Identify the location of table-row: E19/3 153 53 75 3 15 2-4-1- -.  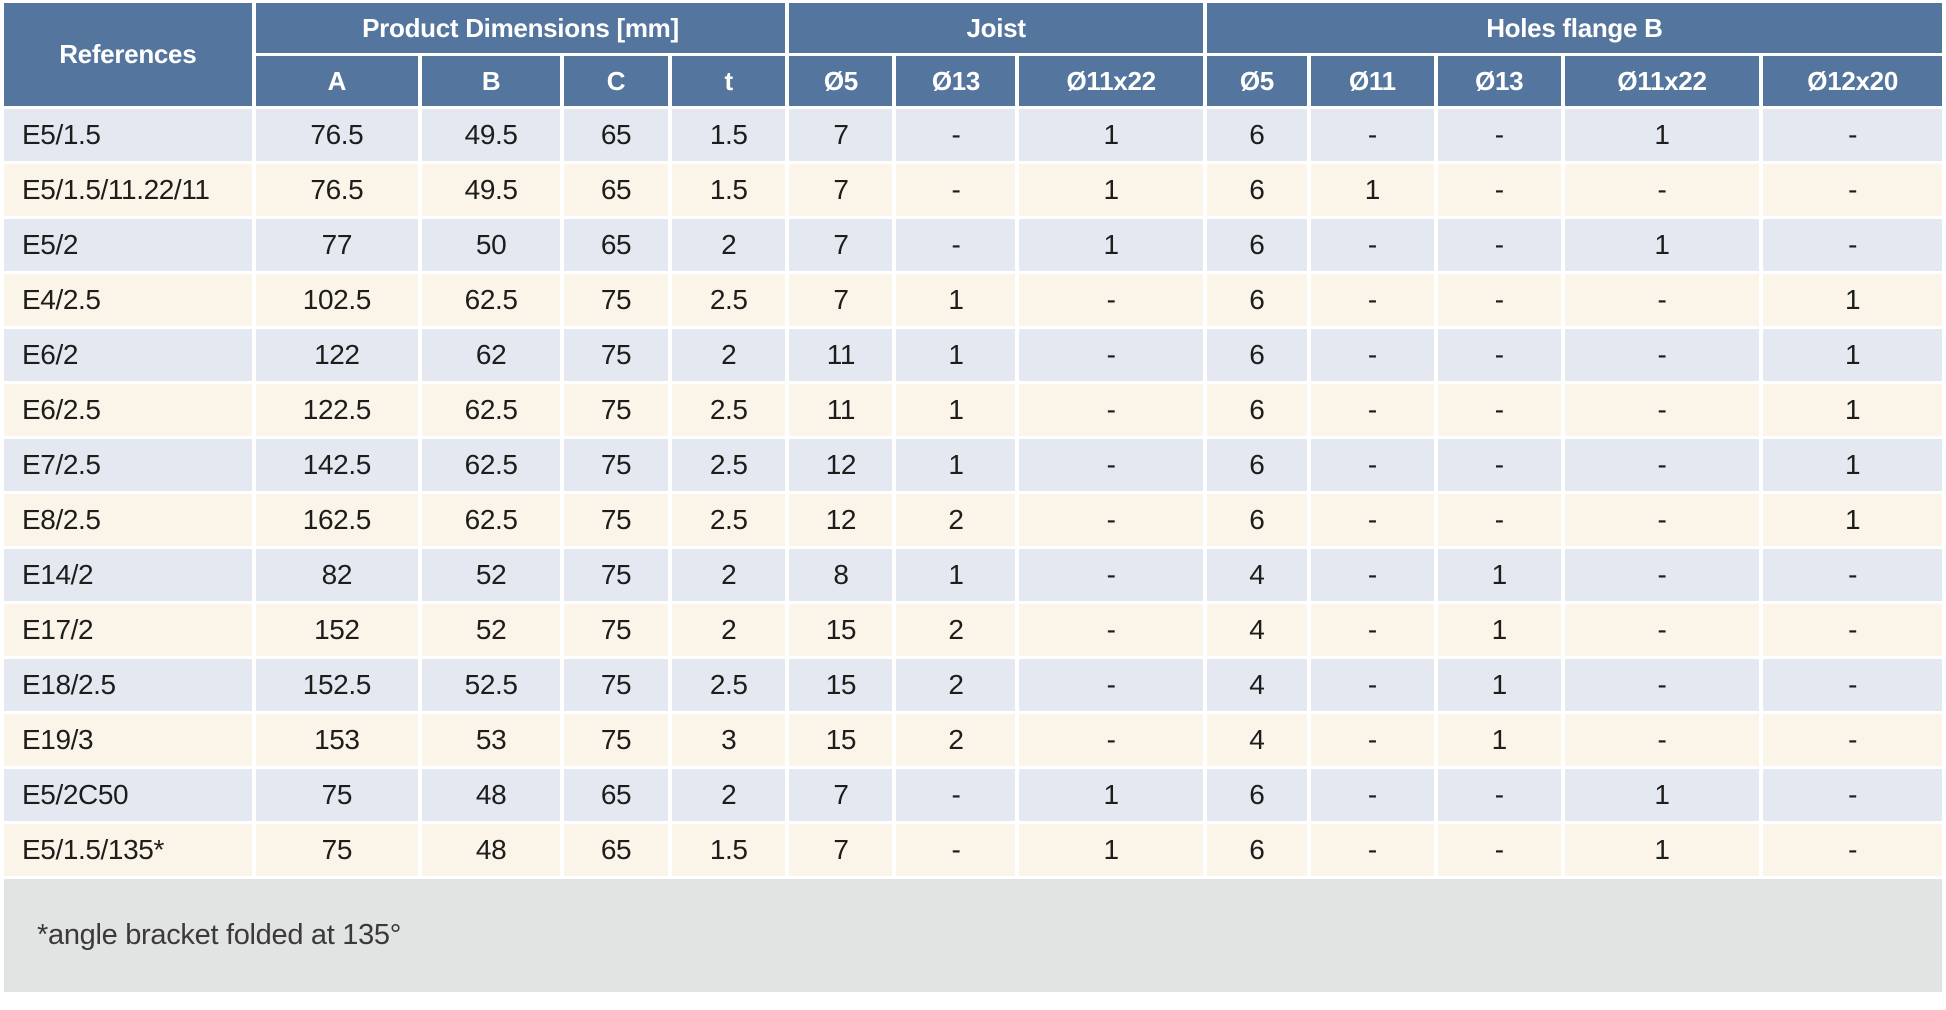
(973, 740).